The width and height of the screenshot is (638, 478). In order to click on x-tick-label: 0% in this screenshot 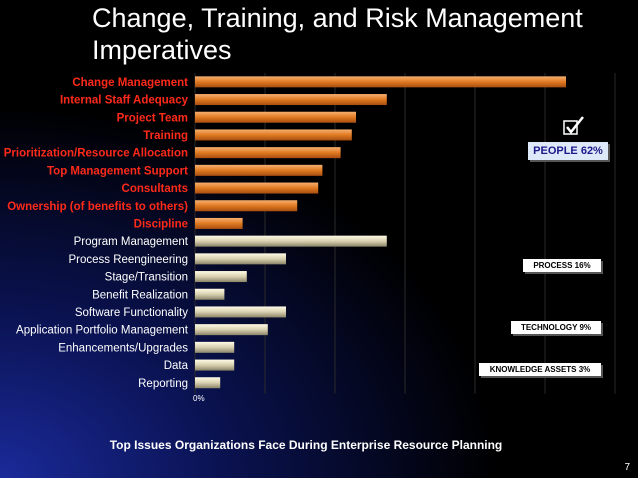, I will do `click(199, 398)`.